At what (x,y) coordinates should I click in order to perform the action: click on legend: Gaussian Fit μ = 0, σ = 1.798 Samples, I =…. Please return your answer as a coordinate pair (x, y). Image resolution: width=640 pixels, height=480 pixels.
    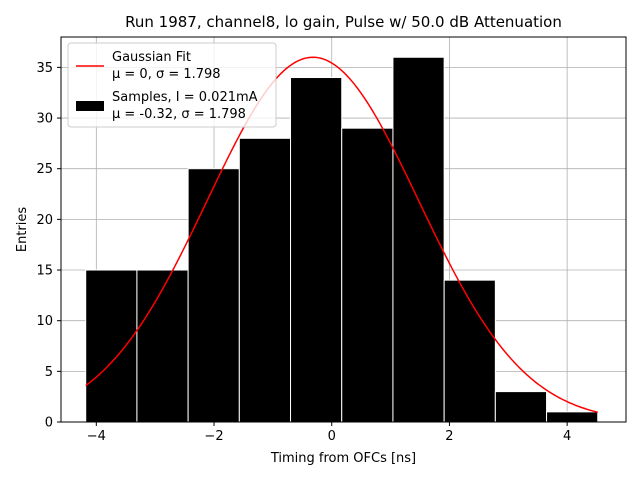
    Looking at the image, I should click on (172, 85).